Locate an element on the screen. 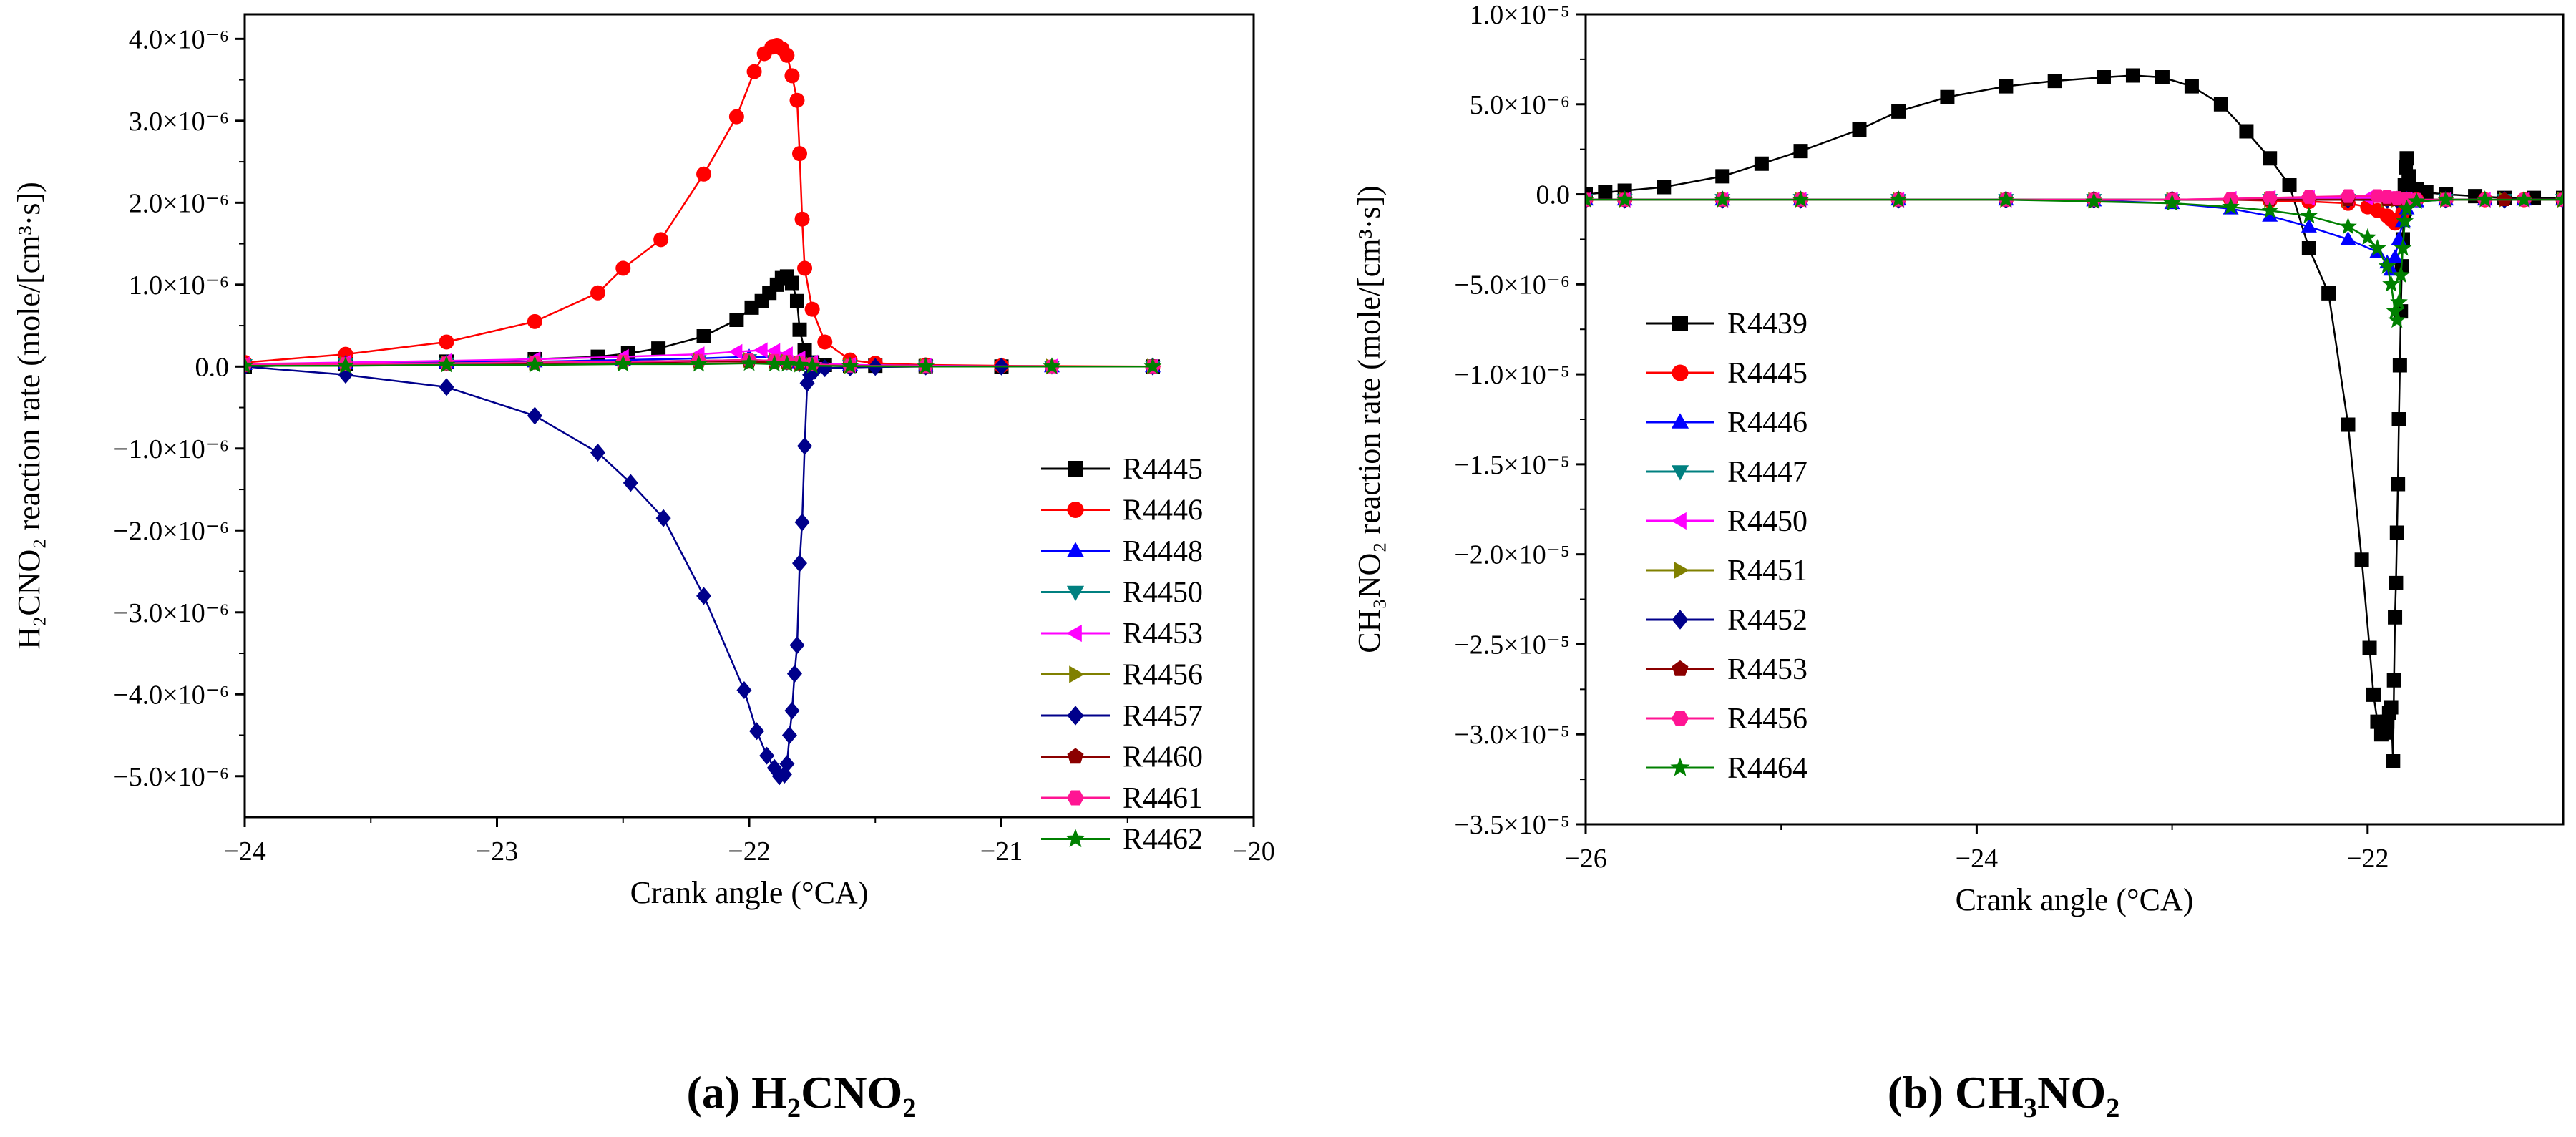  y-tick-label: −1.0×10⁻⁶ is located at coordinates (171, 449).